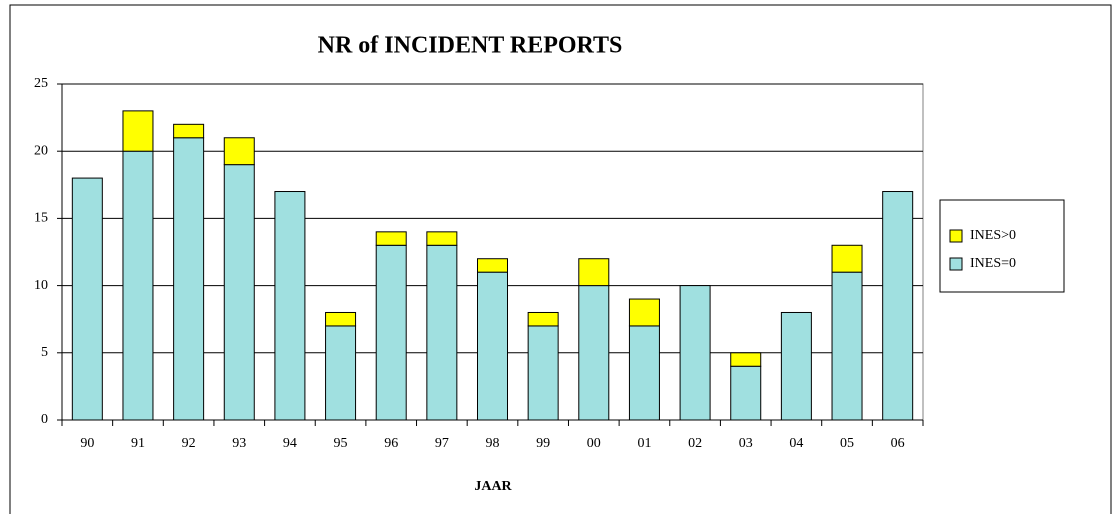 The height and width of the screenshot is (514, 1112). Describe the element at coordinates (239, 443) in the screenshot. I see `x-tick-label: 93` at that location.